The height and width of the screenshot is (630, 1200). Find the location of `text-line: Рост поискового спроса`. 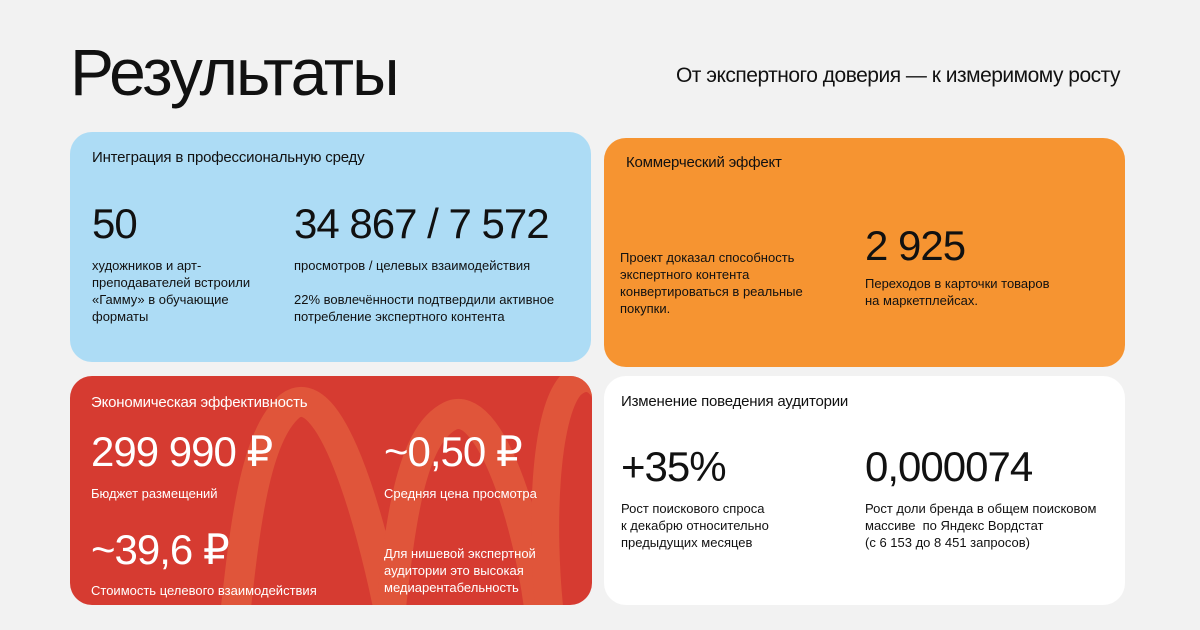

text-line: Рост поискового спроса is located at coordinates (693, 508).